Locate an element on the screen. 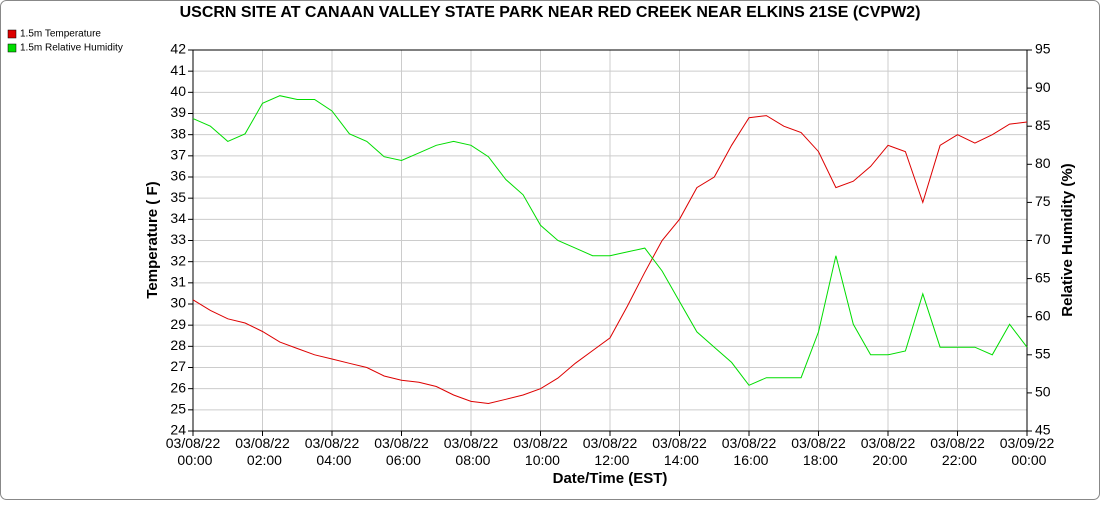  x-tick-label: 03/08/22 14:00 is located at coordinates (679, 451).